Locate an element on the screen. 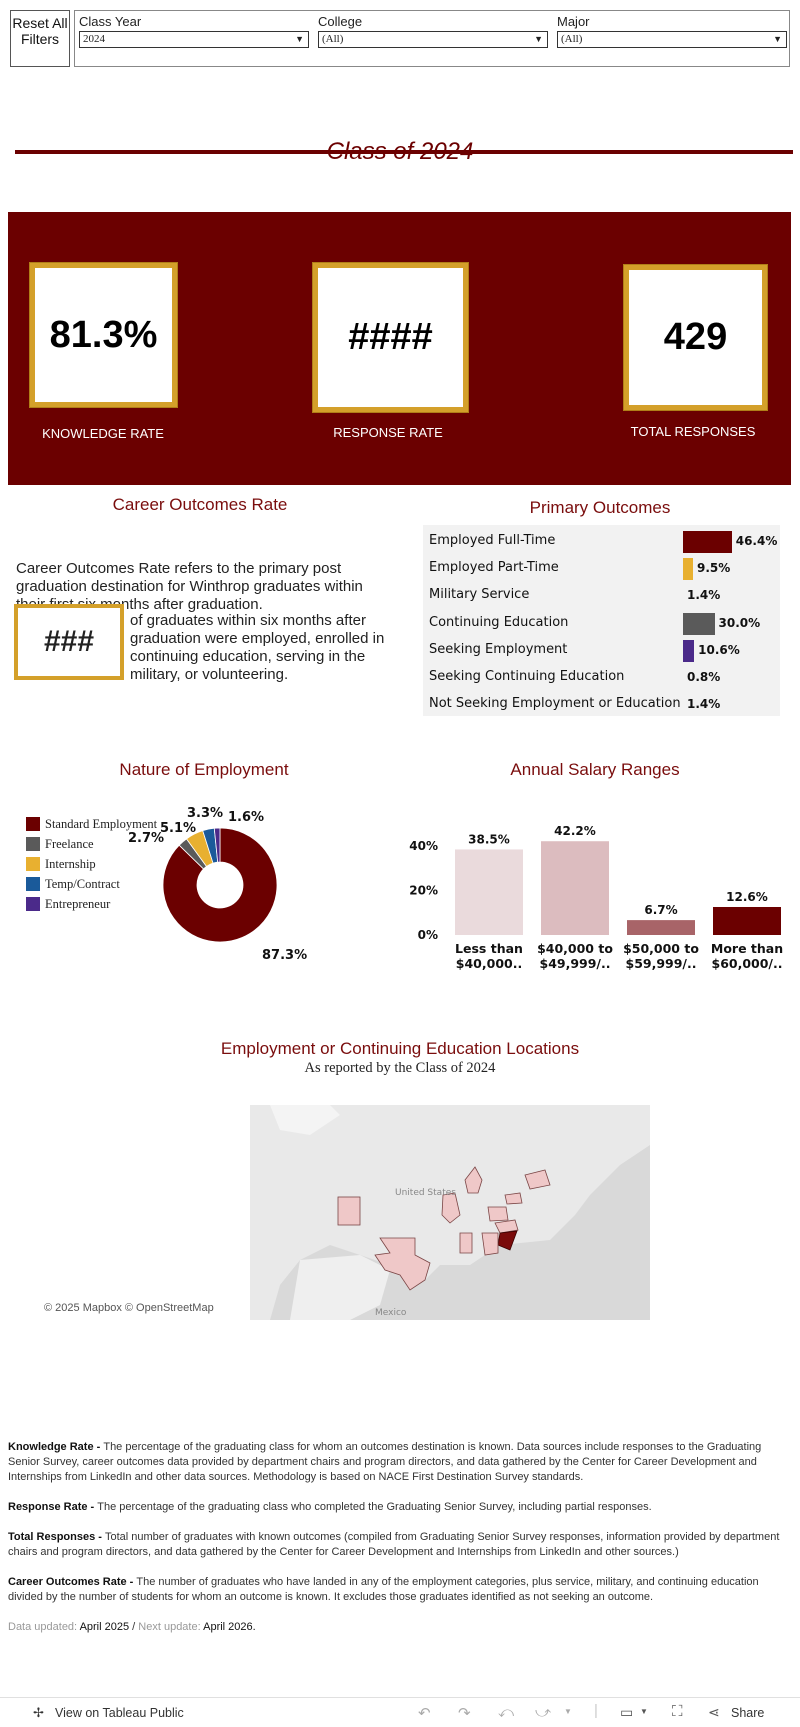 This screenshot has width=800, height=1727. primary-outcome-value: 0.8% is located at coordinates (704, 677).